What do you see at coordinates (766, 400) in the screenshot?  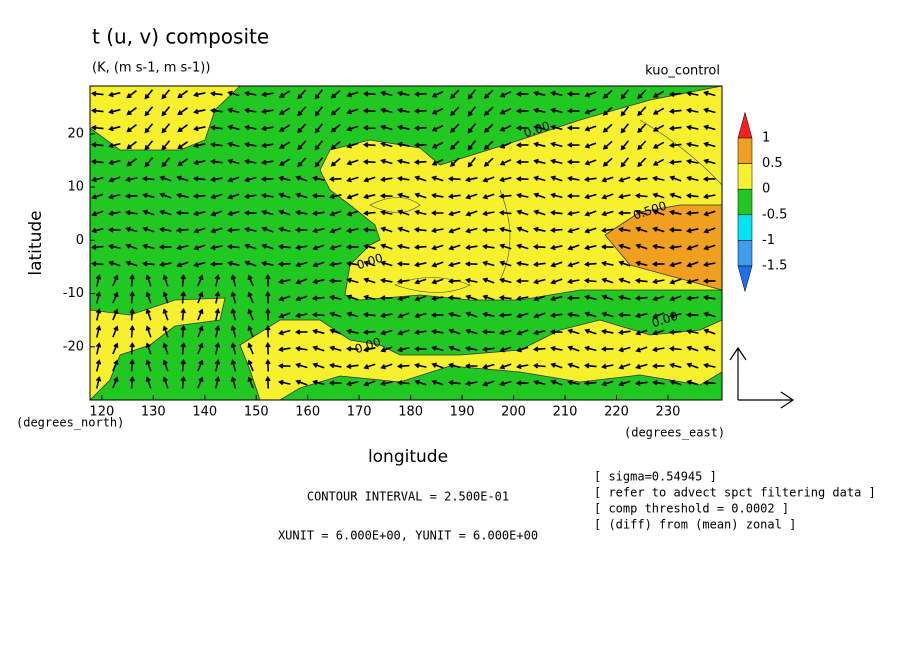 I see `reference-arrow-u` at bounding box center [766, 400].